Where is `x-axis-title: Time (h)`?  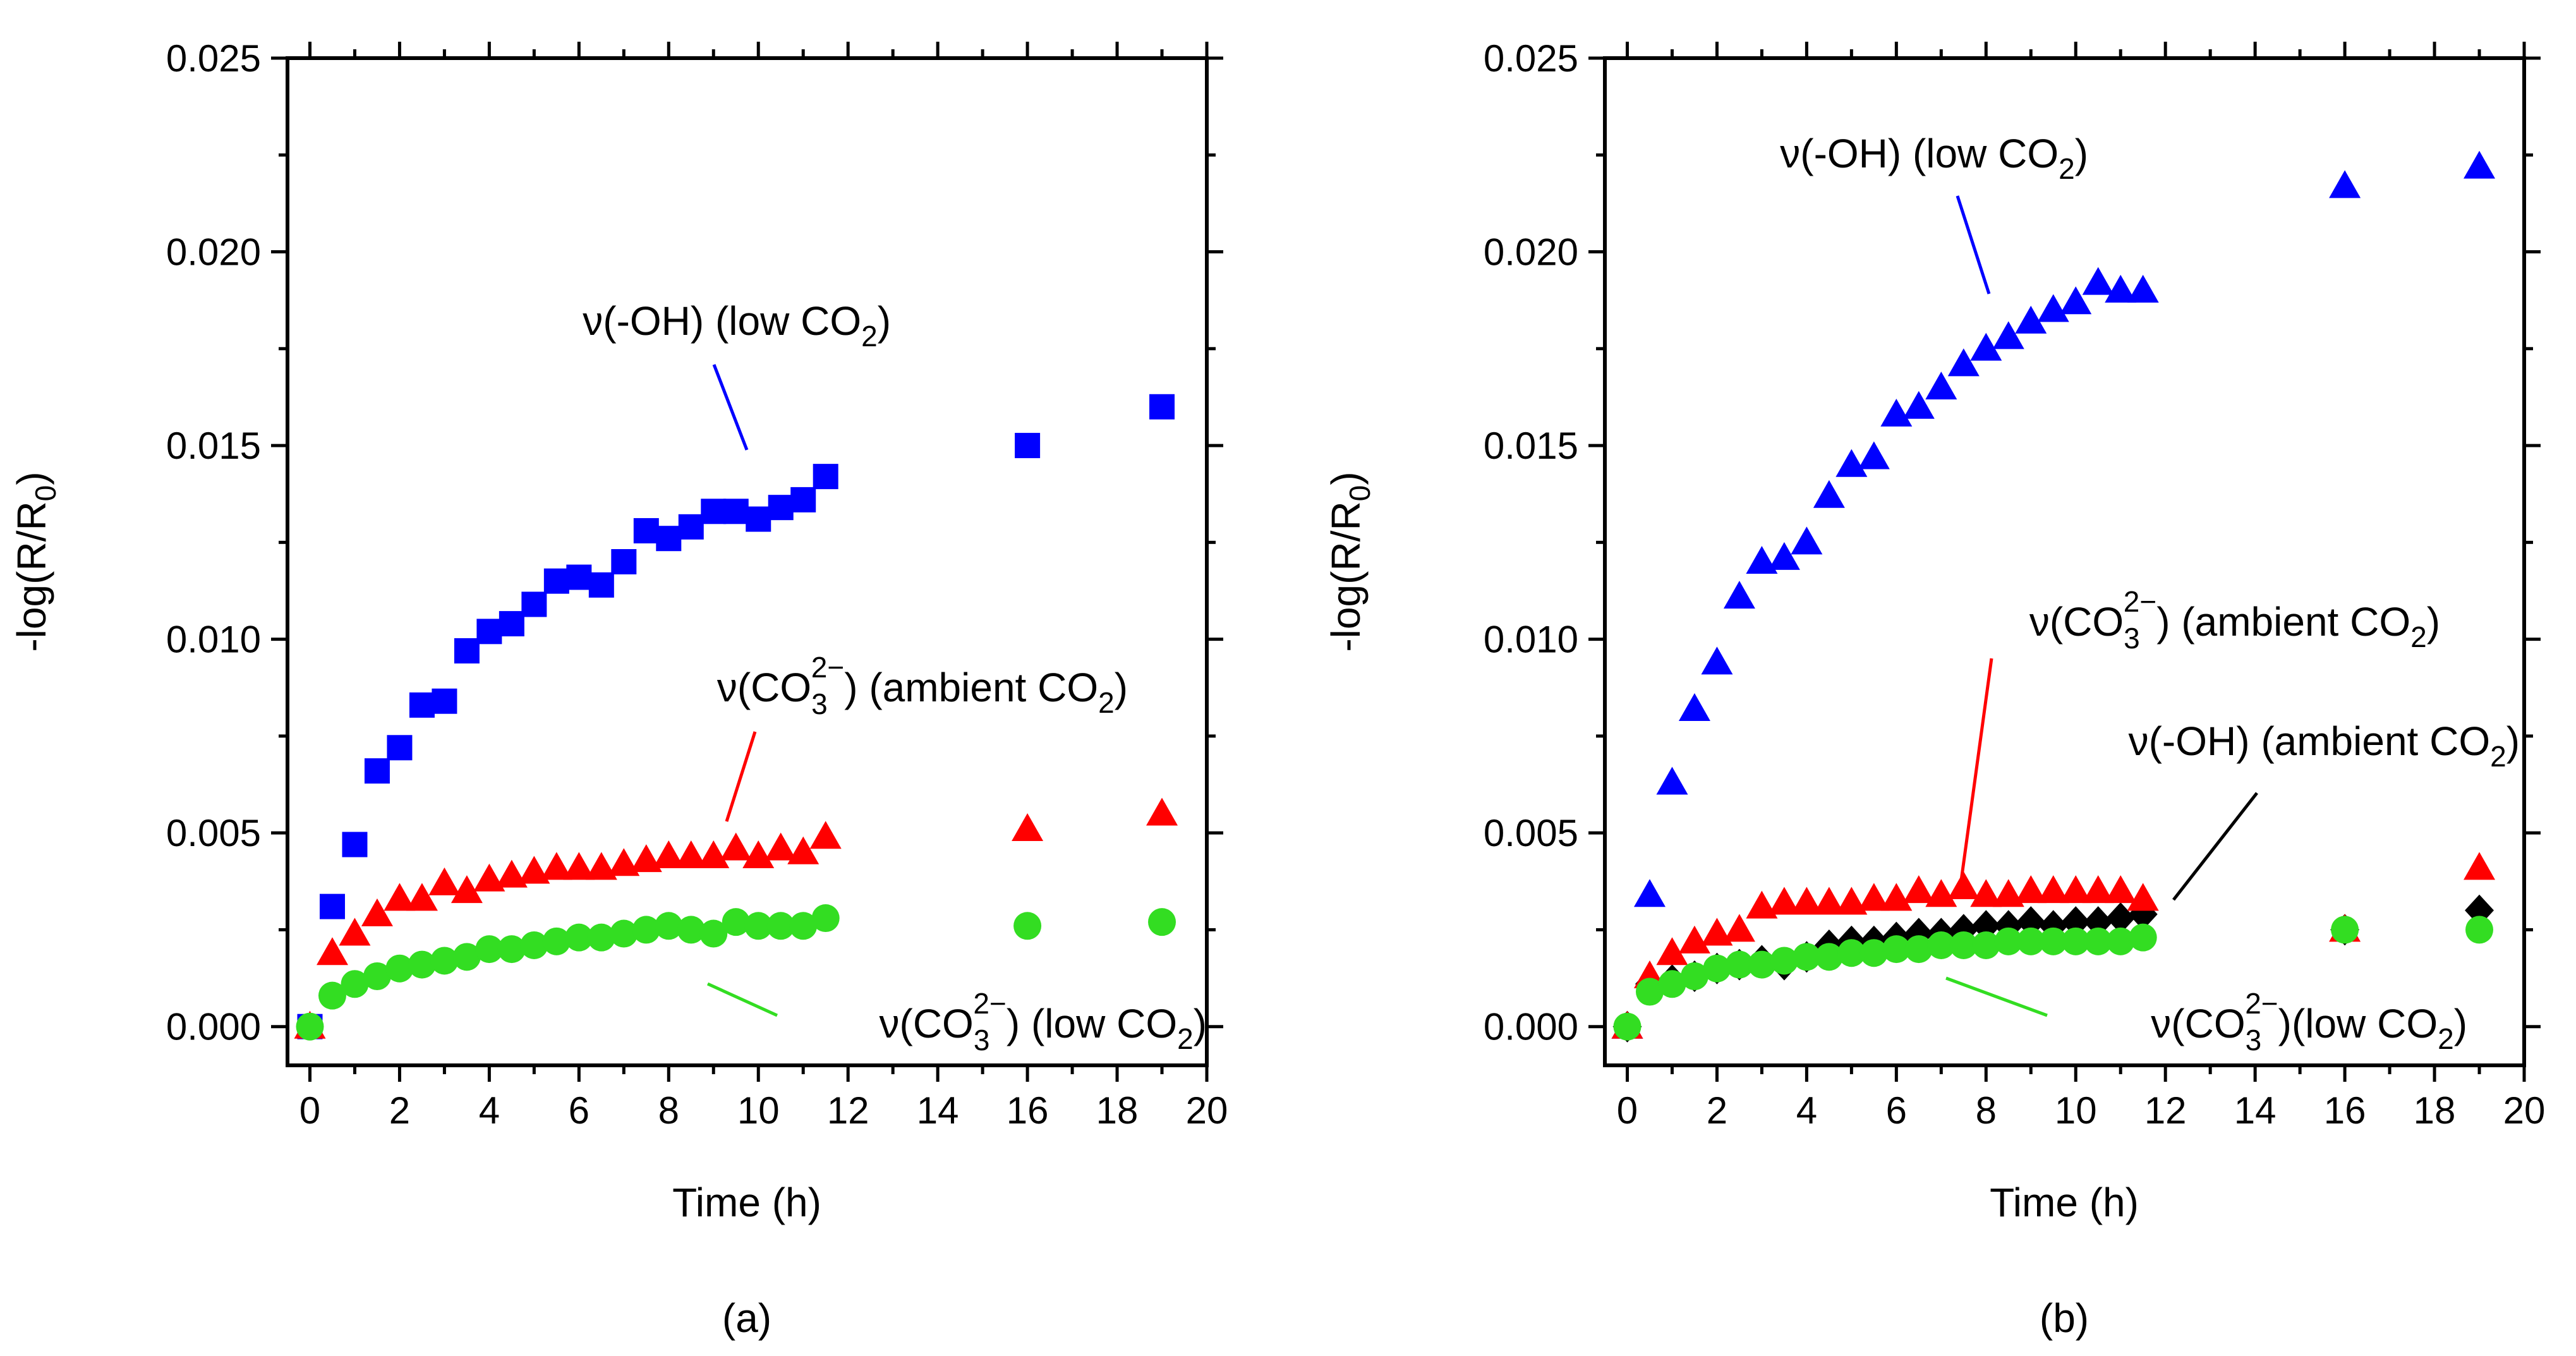
x-axis-title: Time (h) is located at coordinates (746, 1202).